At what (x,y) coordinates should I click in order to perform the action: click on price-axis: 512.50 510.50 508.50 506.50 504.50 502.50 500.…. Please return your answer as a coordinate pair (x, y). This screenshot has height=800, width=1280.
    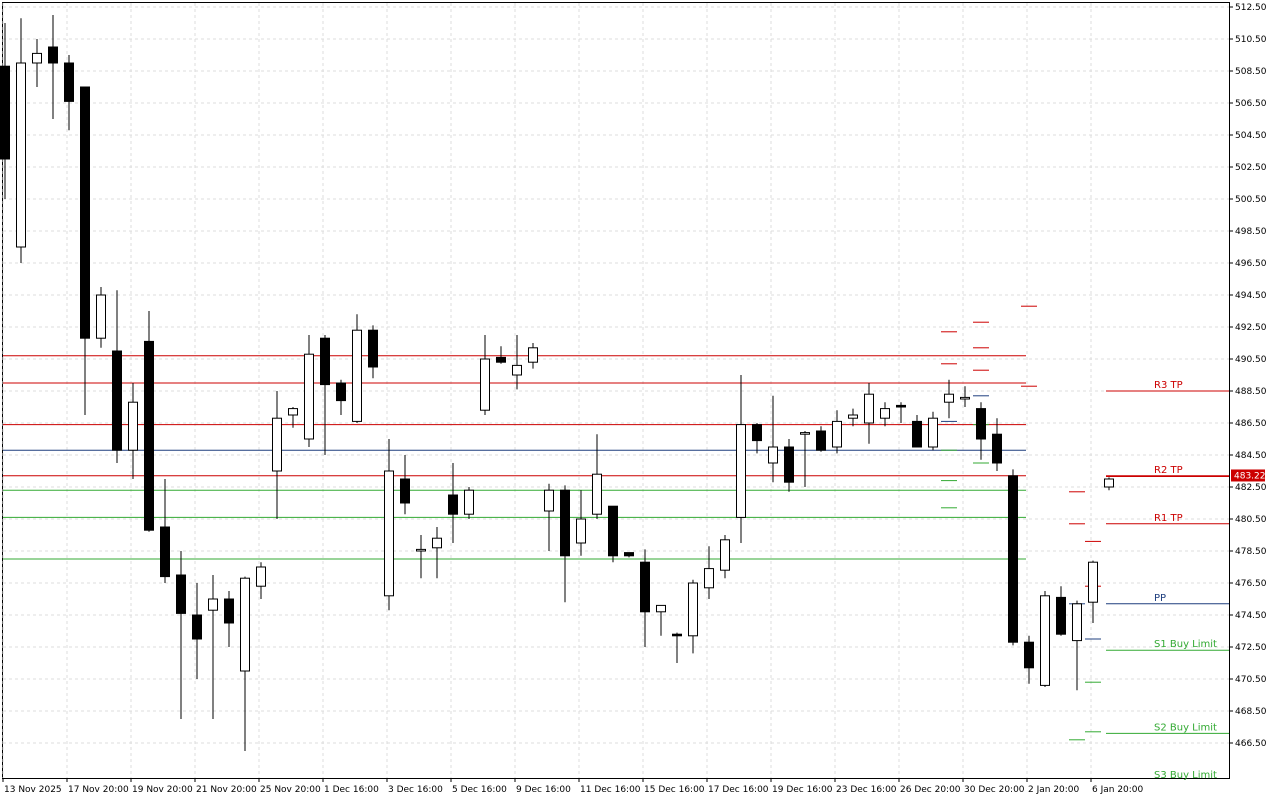
    Looking at the image, I should click on (1248, 376).